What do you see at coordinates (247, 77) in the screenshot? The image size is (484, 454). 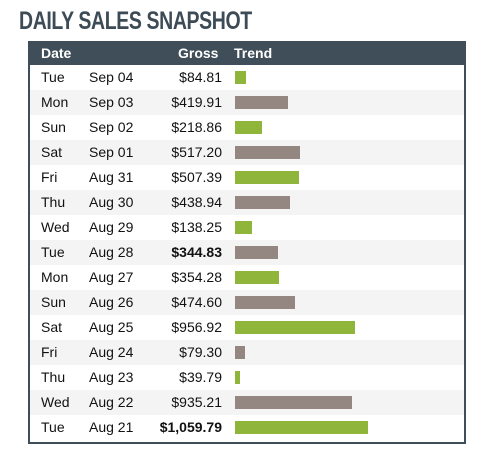 I see `table-row: Tue Sep 04 $84.81` at bounding box center [247, 77].